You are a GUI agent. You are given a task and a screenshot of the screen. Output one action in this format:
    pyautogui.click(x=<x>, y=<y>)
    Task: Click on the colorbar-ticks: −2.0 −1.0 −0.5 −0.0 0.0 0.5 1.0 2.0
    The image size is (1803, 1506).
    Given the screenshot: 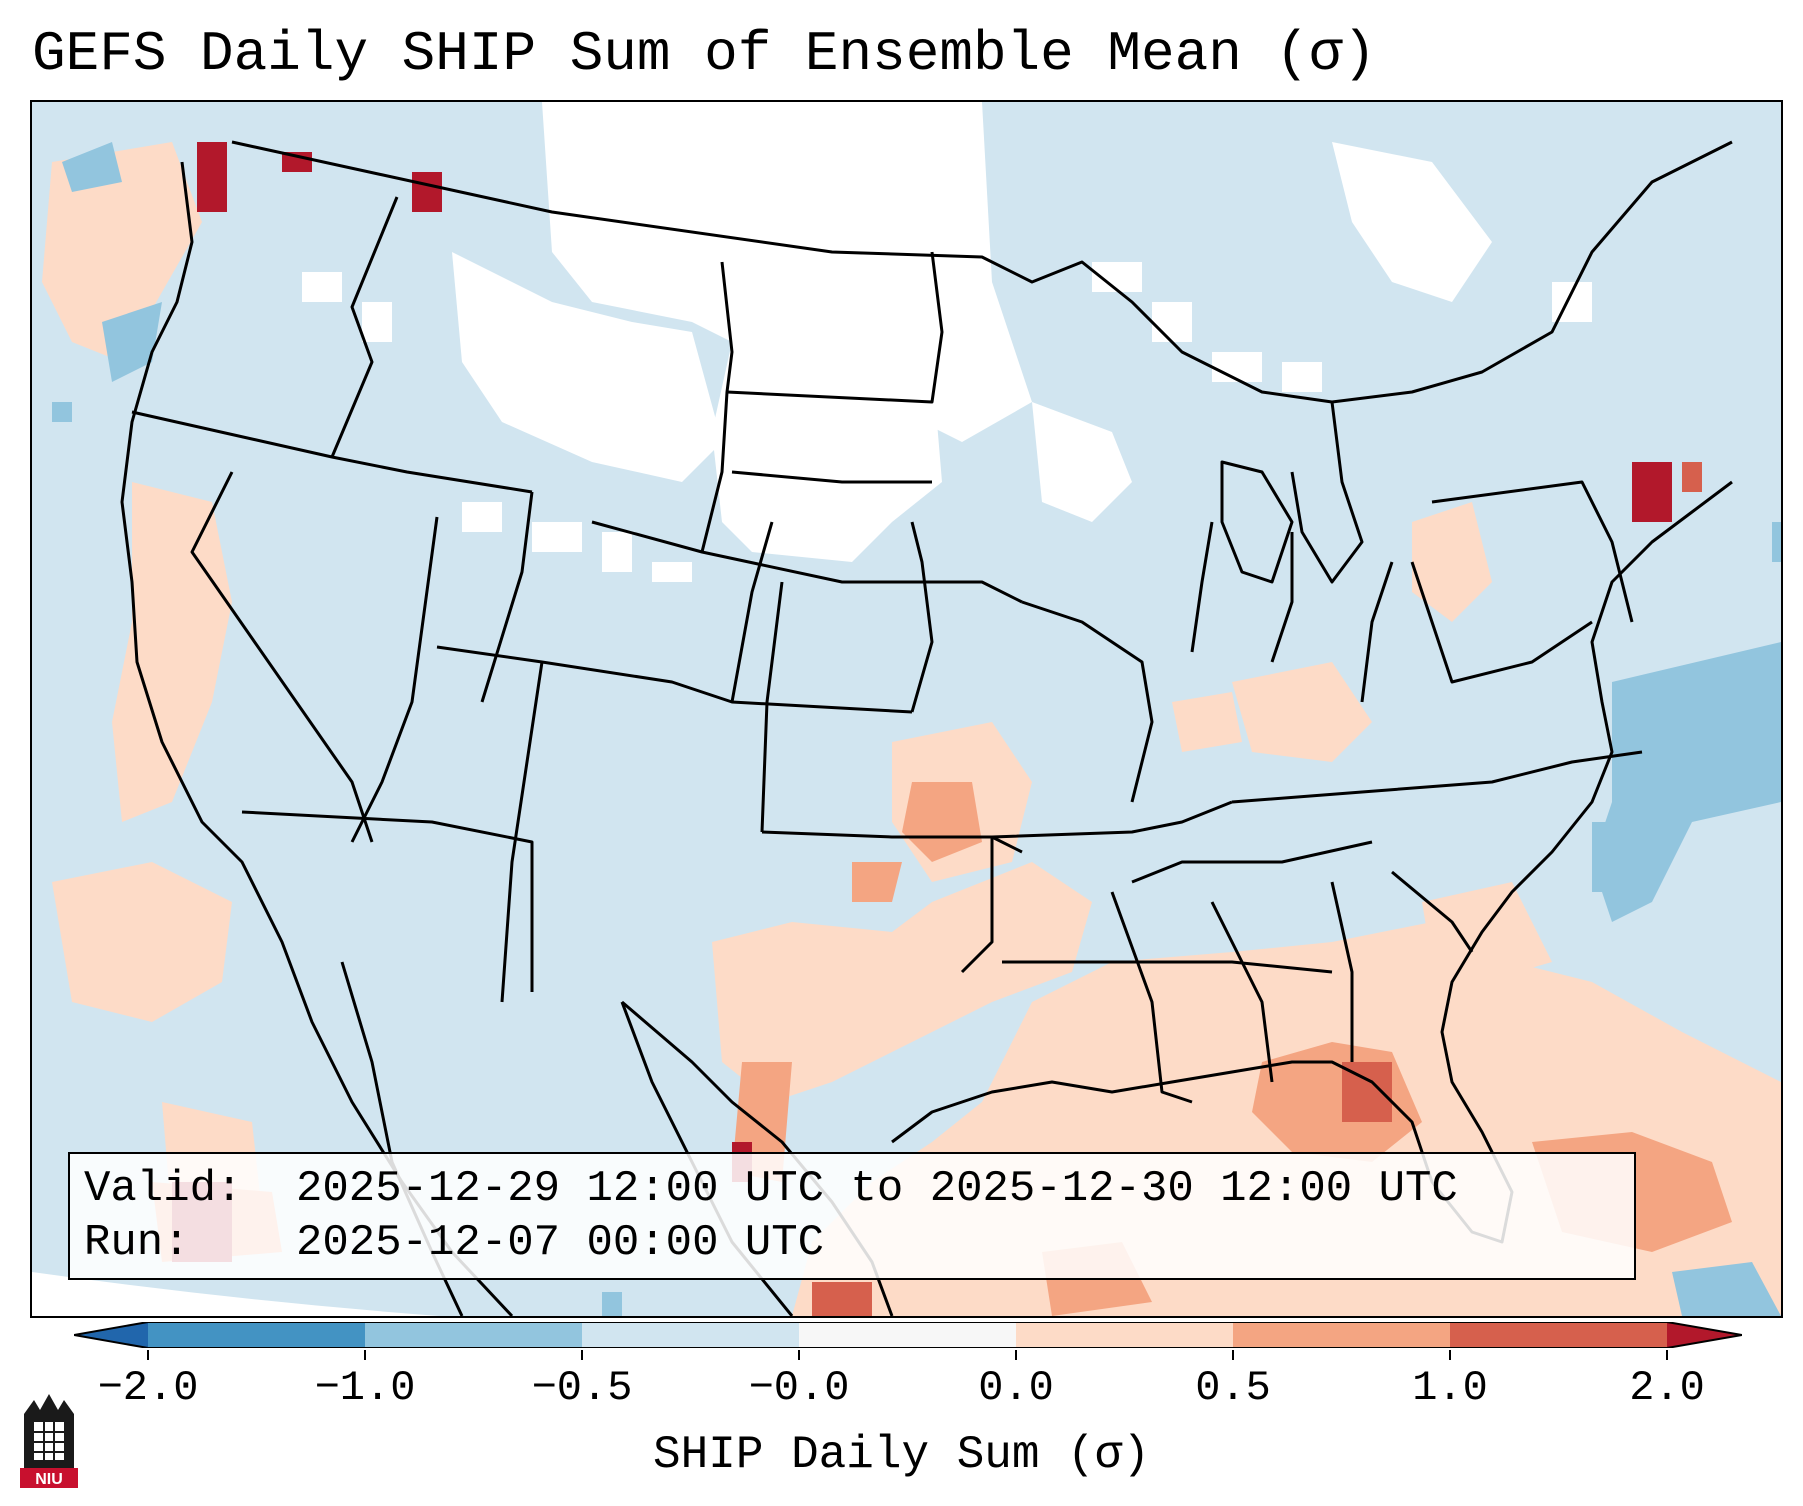 What is the action you would take?
    pyautogui.click(x=901, y=1380)
    